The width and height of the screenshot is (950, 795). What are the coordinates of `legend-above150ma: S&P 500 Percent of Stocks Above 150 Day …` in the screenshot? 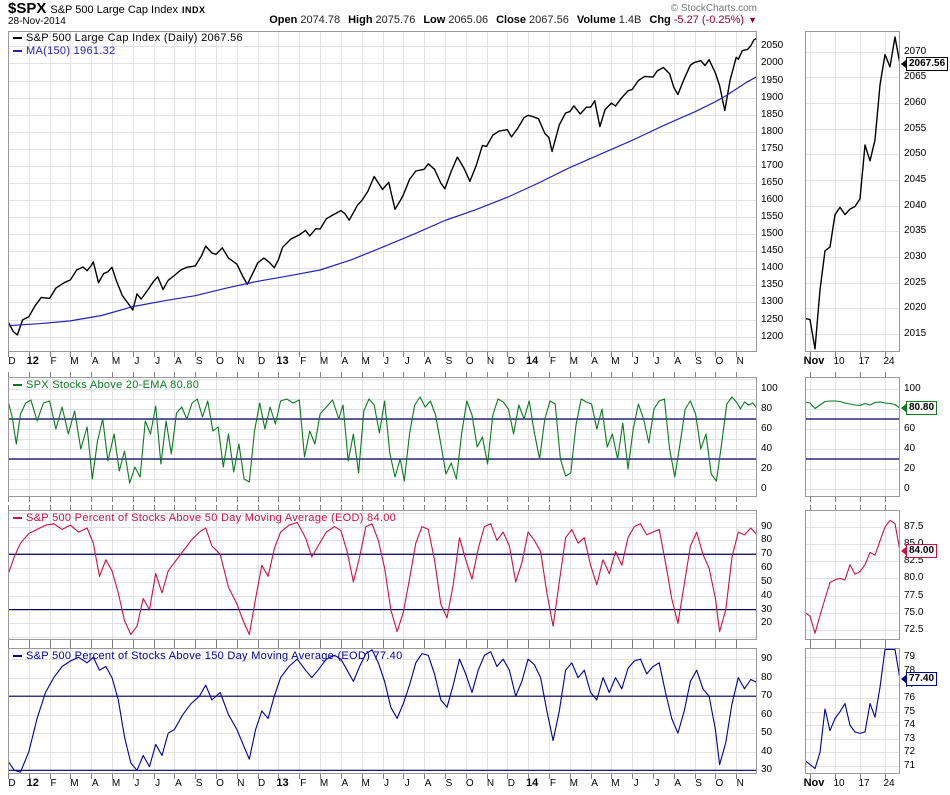 It's located at (208, 656).